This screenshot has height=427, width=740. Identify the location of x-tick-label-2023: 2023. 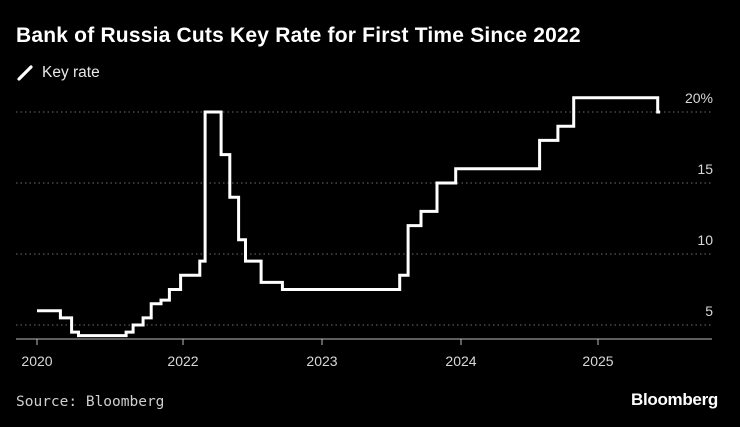
(321, 361).